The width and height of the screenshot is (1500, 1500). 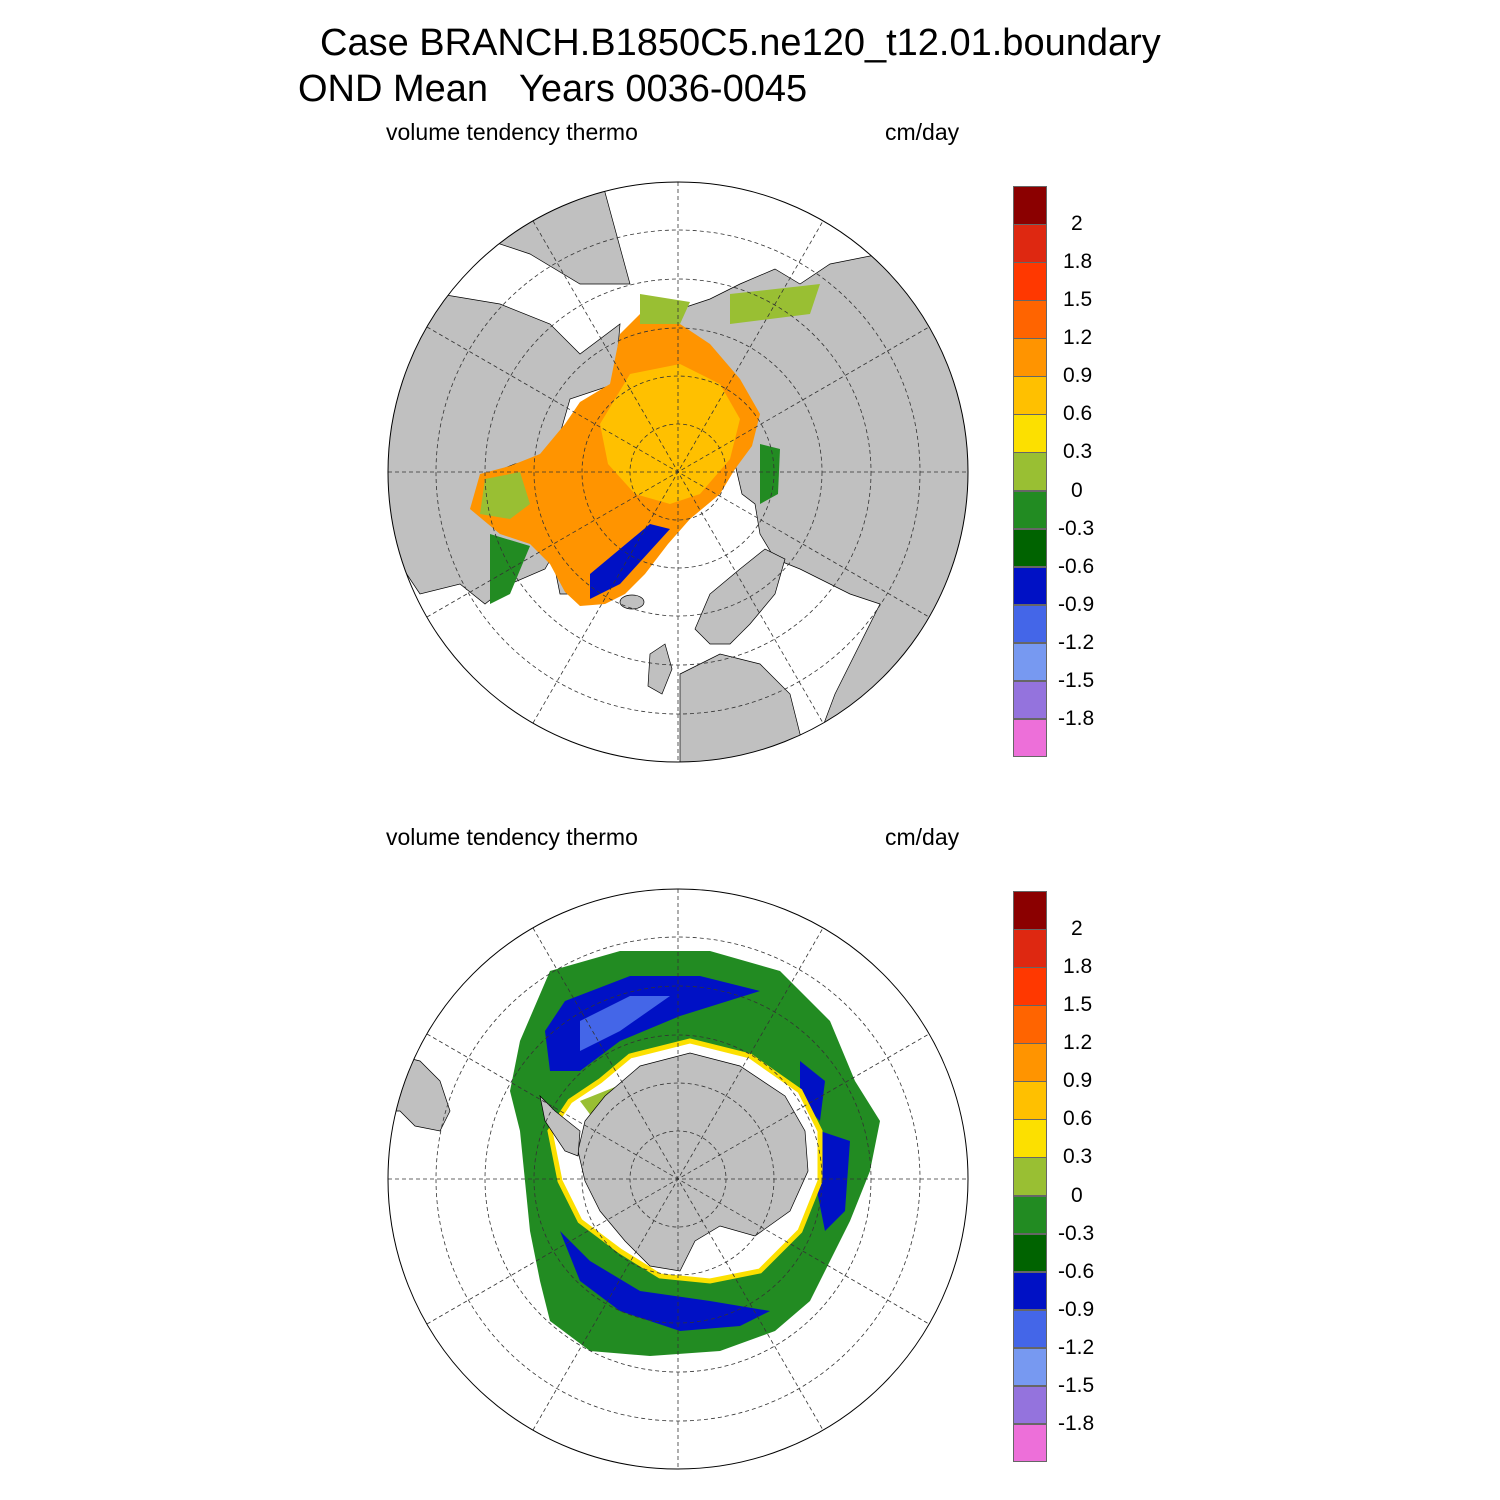 I want to click on south-colorbar-tick-label: 0.6, so click(x=1078, y=1119).